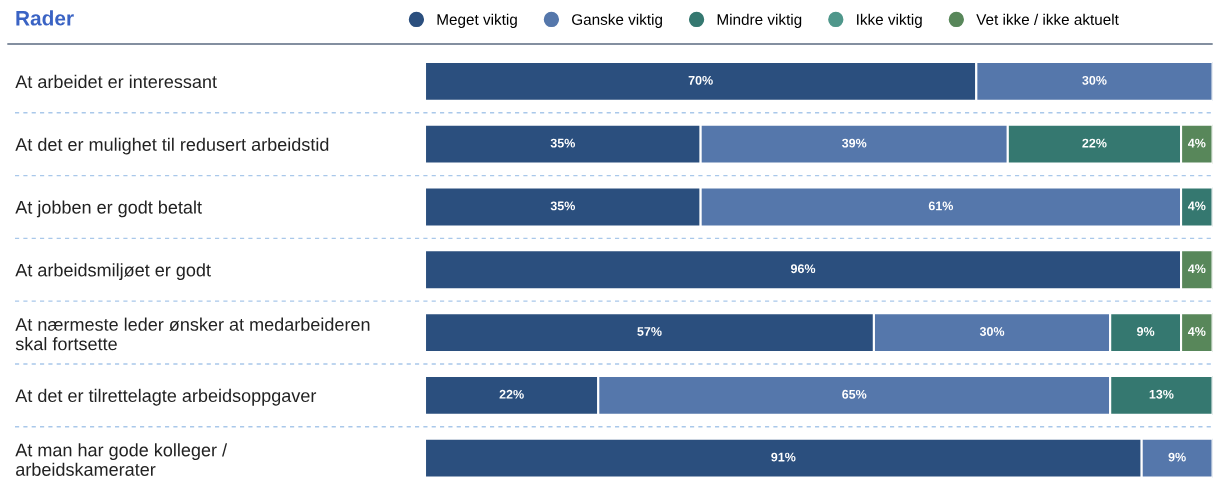 The width and height of the screenshot is (1215, 492). Describe the element at coordinates (113, 272) in the screenshot. I see `y-tick-label: At arbeidsmiljøet er godt` at that location.